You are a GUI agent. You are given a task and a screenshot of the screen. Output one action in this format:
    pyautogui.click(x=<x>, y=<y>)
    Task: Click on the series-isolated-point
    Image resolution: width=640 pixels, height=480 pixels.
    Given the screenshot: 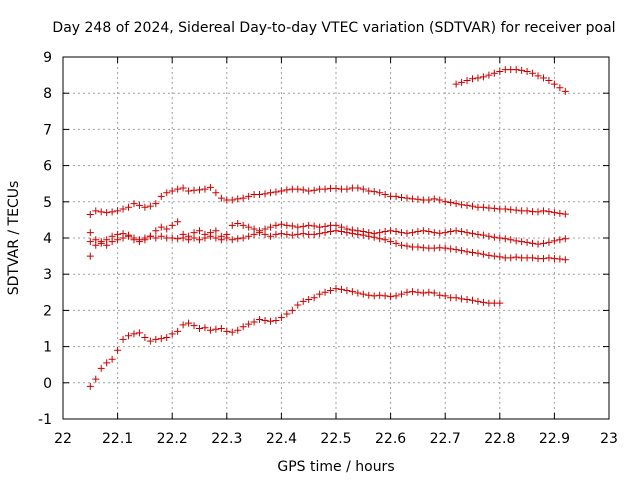 What is the action you would take?
    pyautogui.click(x=90, y=256)
    